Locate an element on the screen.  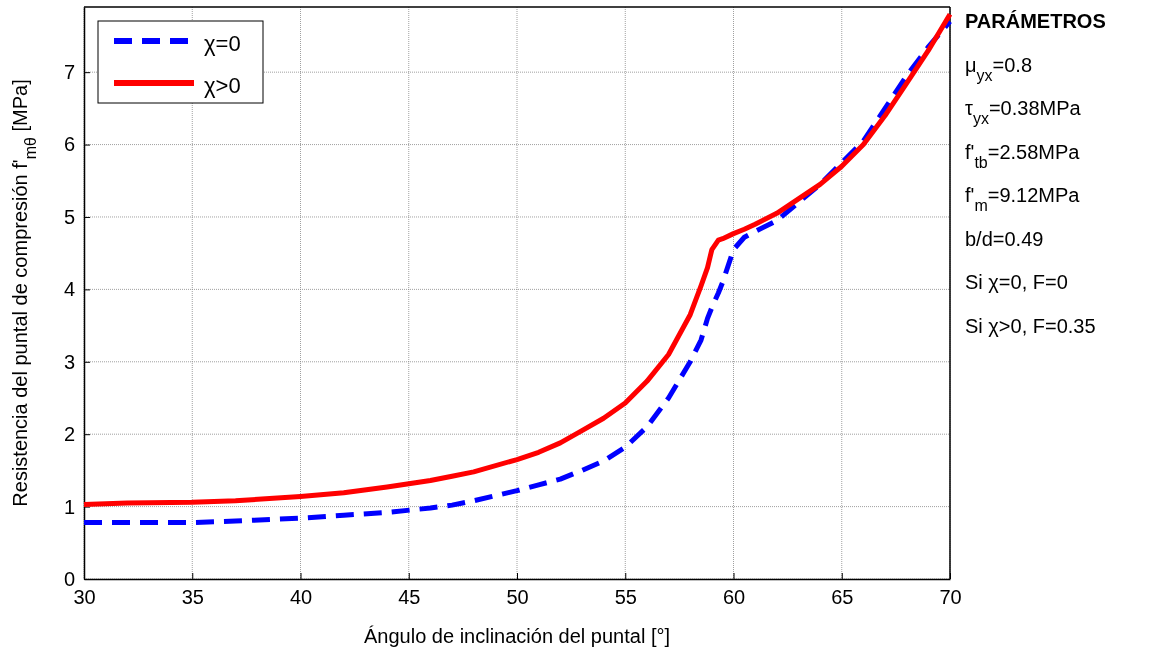
x-tick-label: 30 is located at coordinates (84, 597).